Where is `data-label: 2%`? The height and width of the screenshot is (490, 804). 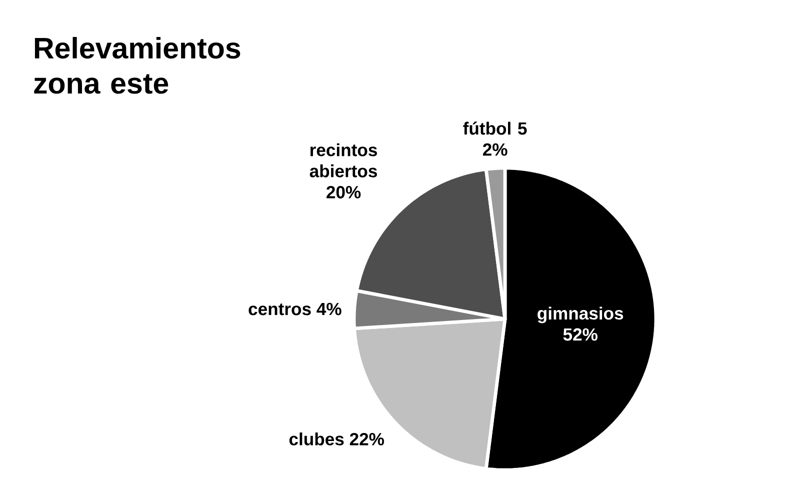
data-label: 2% is located at coordinates (495, 149).